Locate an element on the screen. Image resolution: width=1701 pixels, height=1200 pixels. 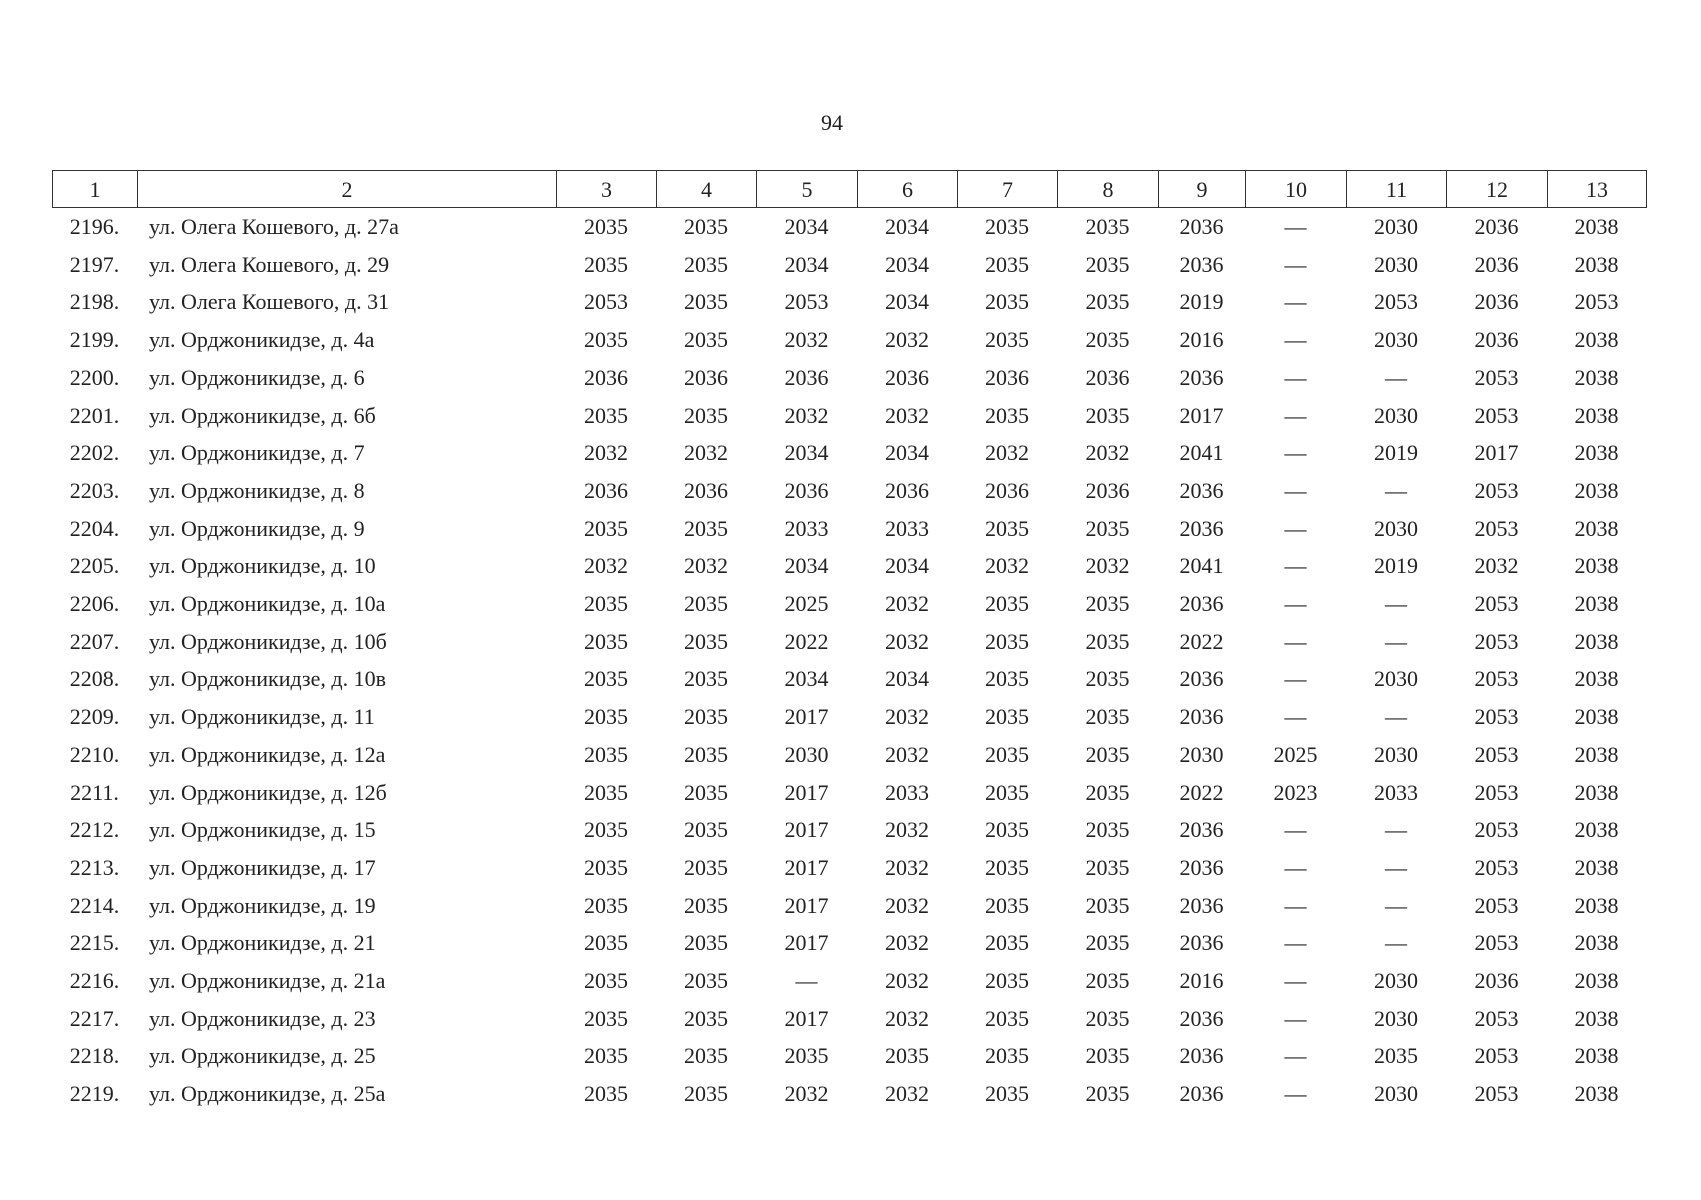
header-cell: 11 is located at coordinates (1396, 189).